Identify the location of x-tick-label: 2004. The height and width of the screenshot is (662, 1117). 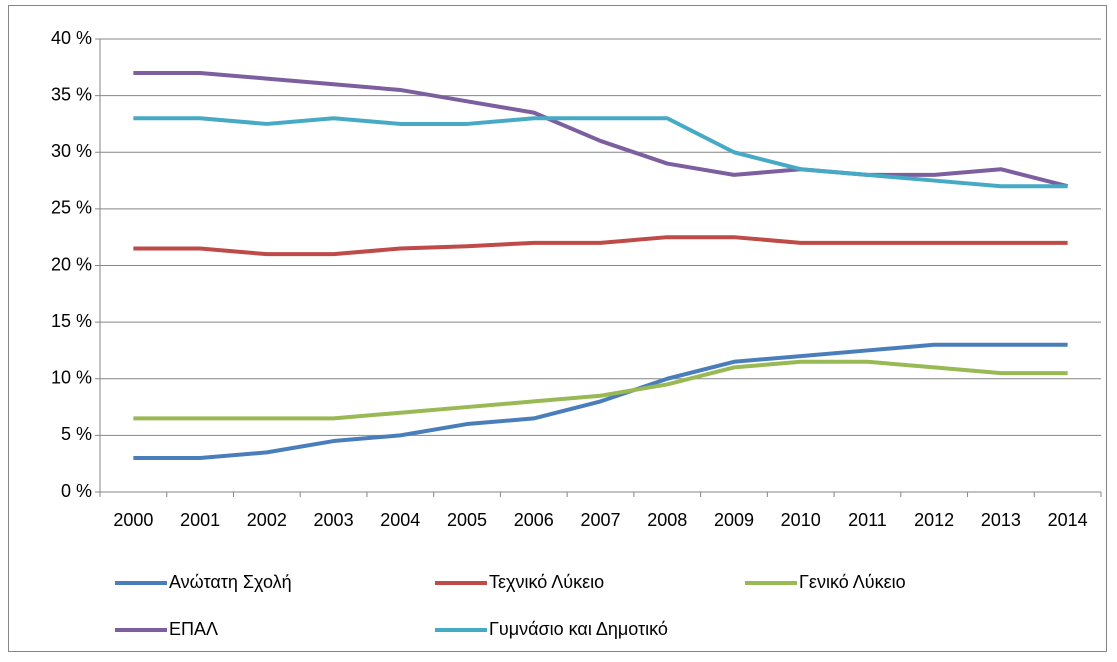
(400, 520).